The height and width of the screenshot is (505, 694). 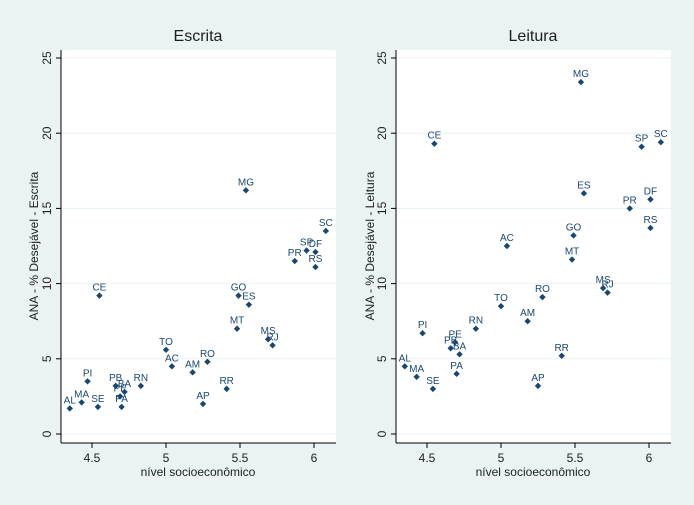 I want to click on y-tick-label: 0, so click(x=382, y=433).